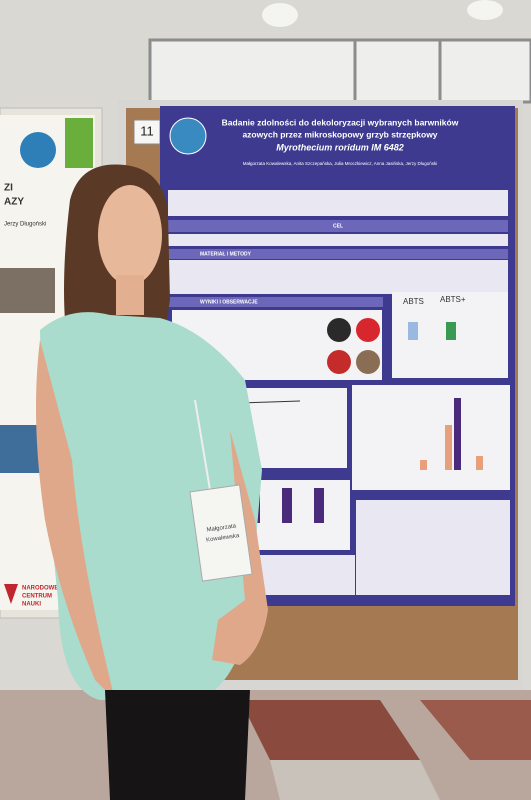 Image resolution: width=531 pixels, height=800 pixels. I want to click on sponsor-logo, so click(11, 594).